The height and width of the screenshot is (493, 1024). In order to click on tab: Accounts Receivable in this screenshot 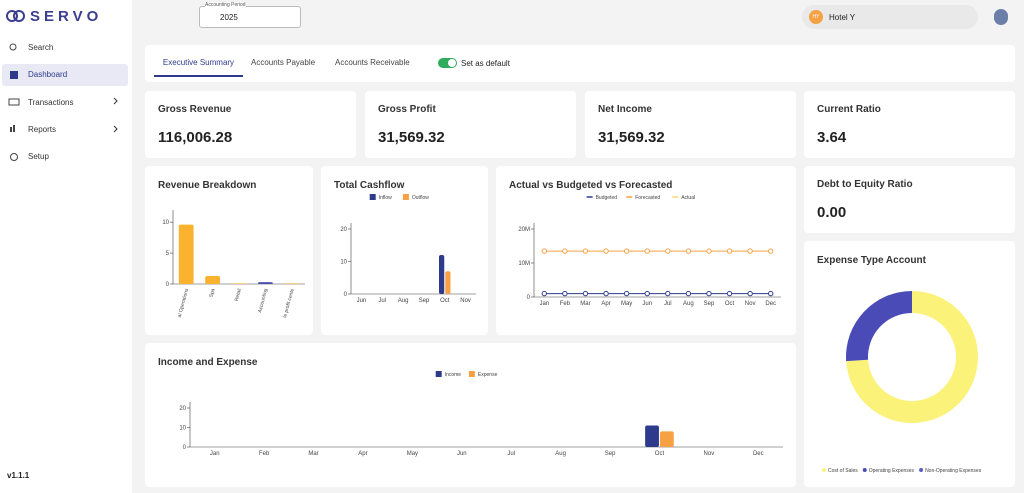, I will do `click(372, 62)`.